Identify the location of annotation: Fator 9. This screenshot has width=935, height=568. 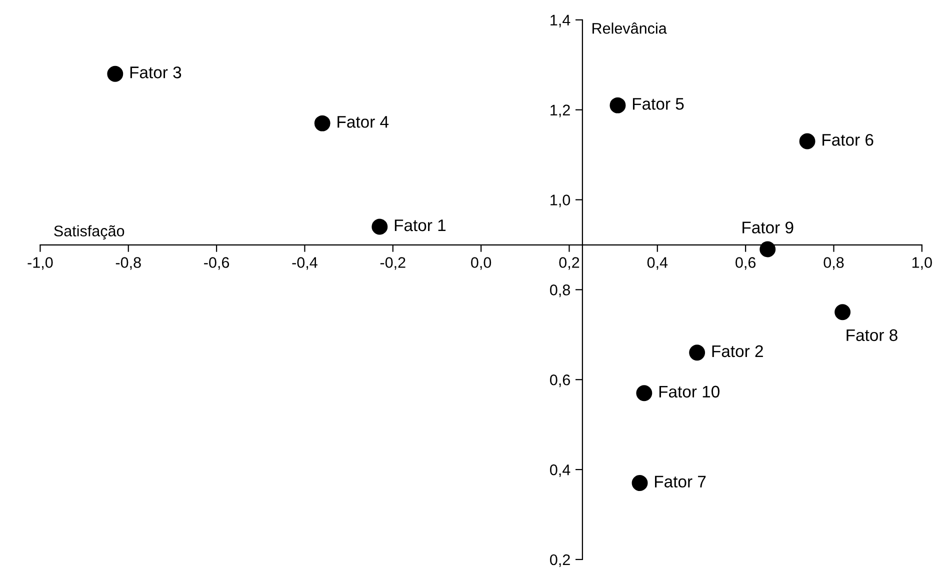
(768, 228).